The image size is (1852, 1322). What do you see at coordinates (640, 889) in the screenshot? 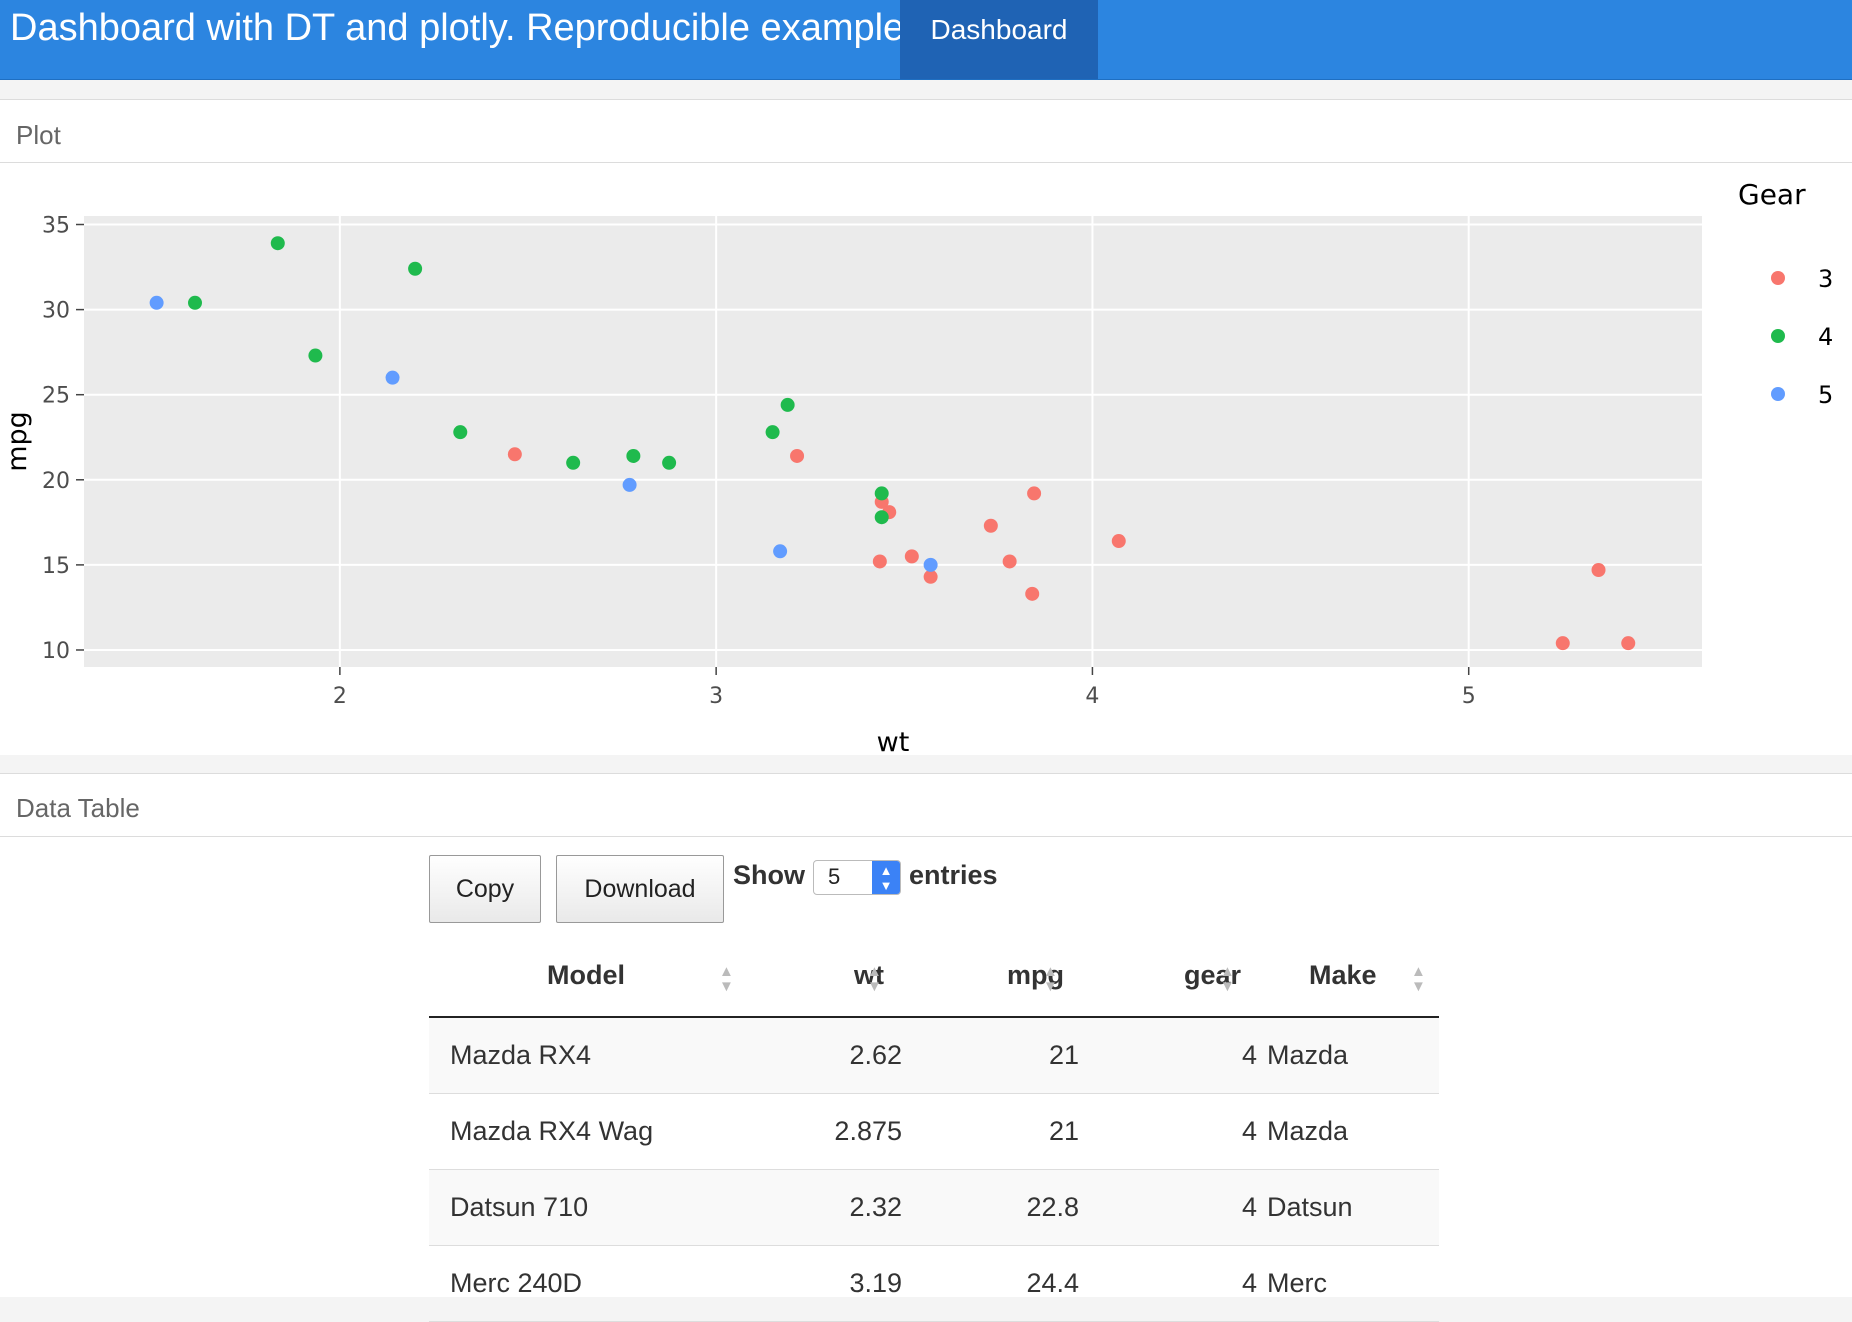
I see `download-button: Download` at bounding box center [640, 889].